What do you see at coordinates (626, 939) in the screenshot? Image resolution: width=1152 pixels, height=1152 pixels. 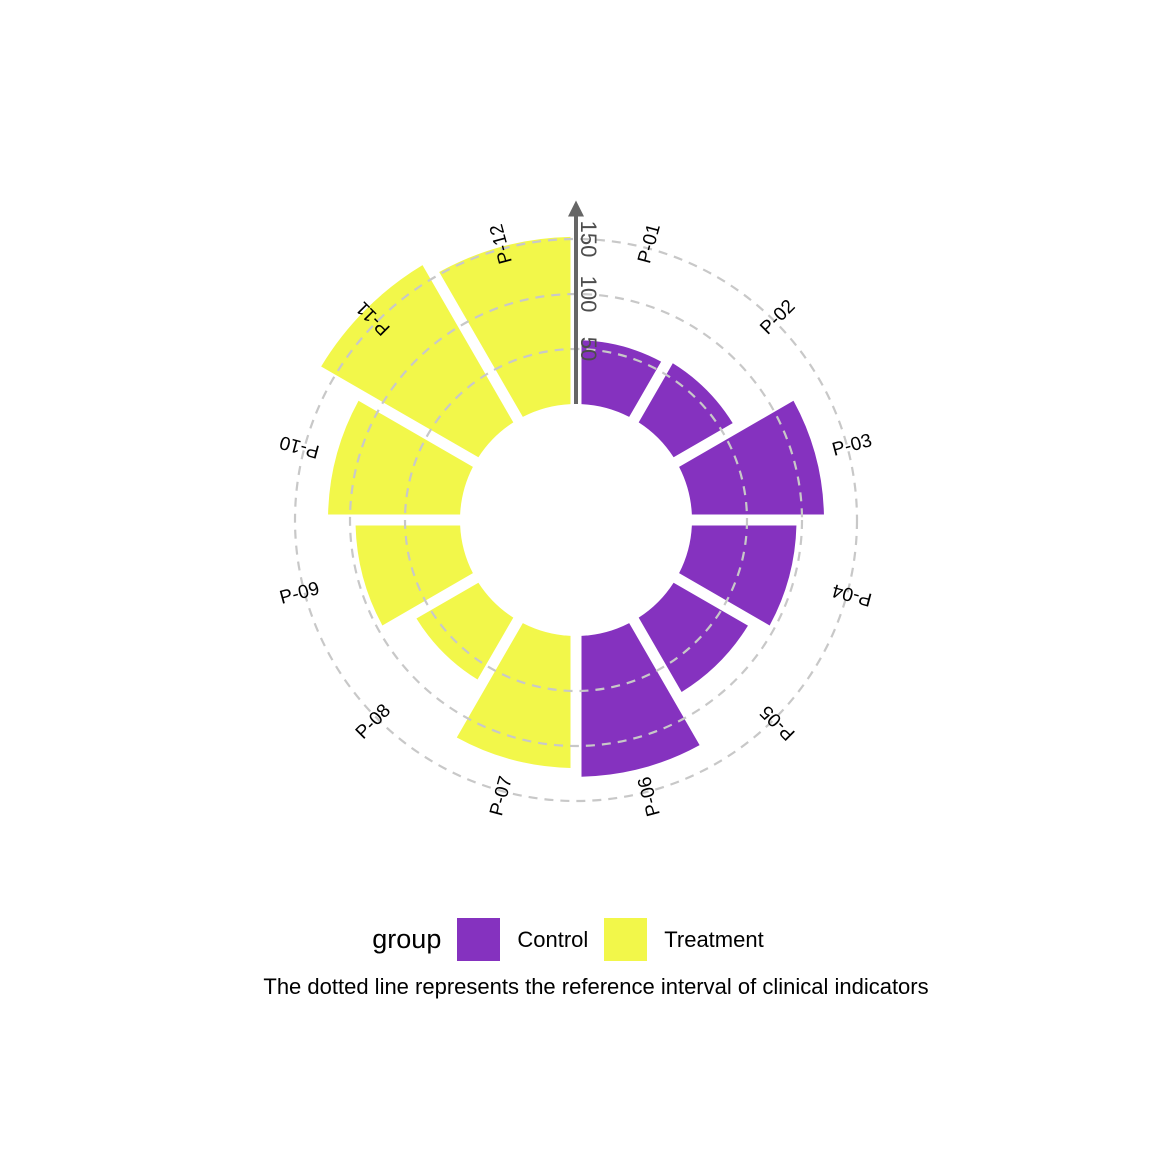 I see `legend-swatch-treatment` at bounding box center [626, 939].